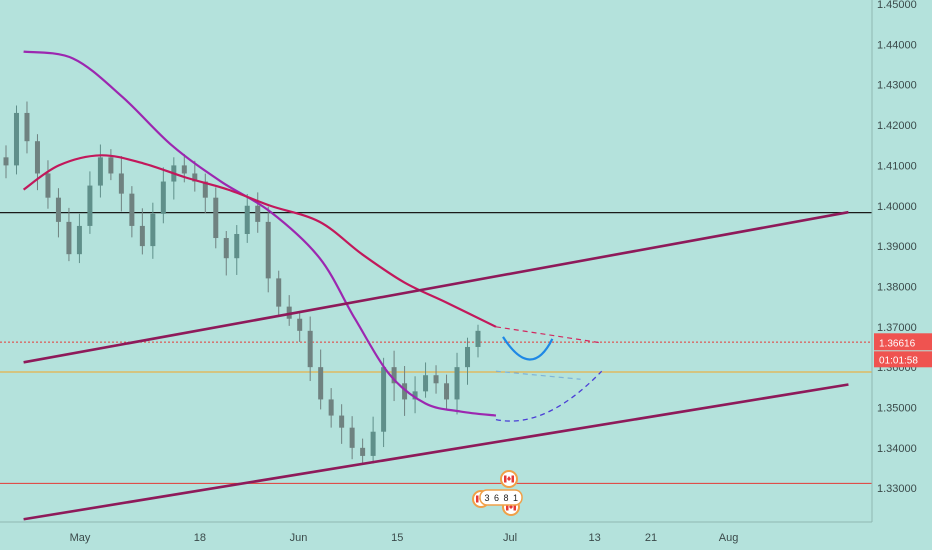 The width and height of the screenshot is (932, 550). What do you see at coordinates (528, 348) in the screenshot?
I see `projection-blue-arc` at bounding box center [528, 348].